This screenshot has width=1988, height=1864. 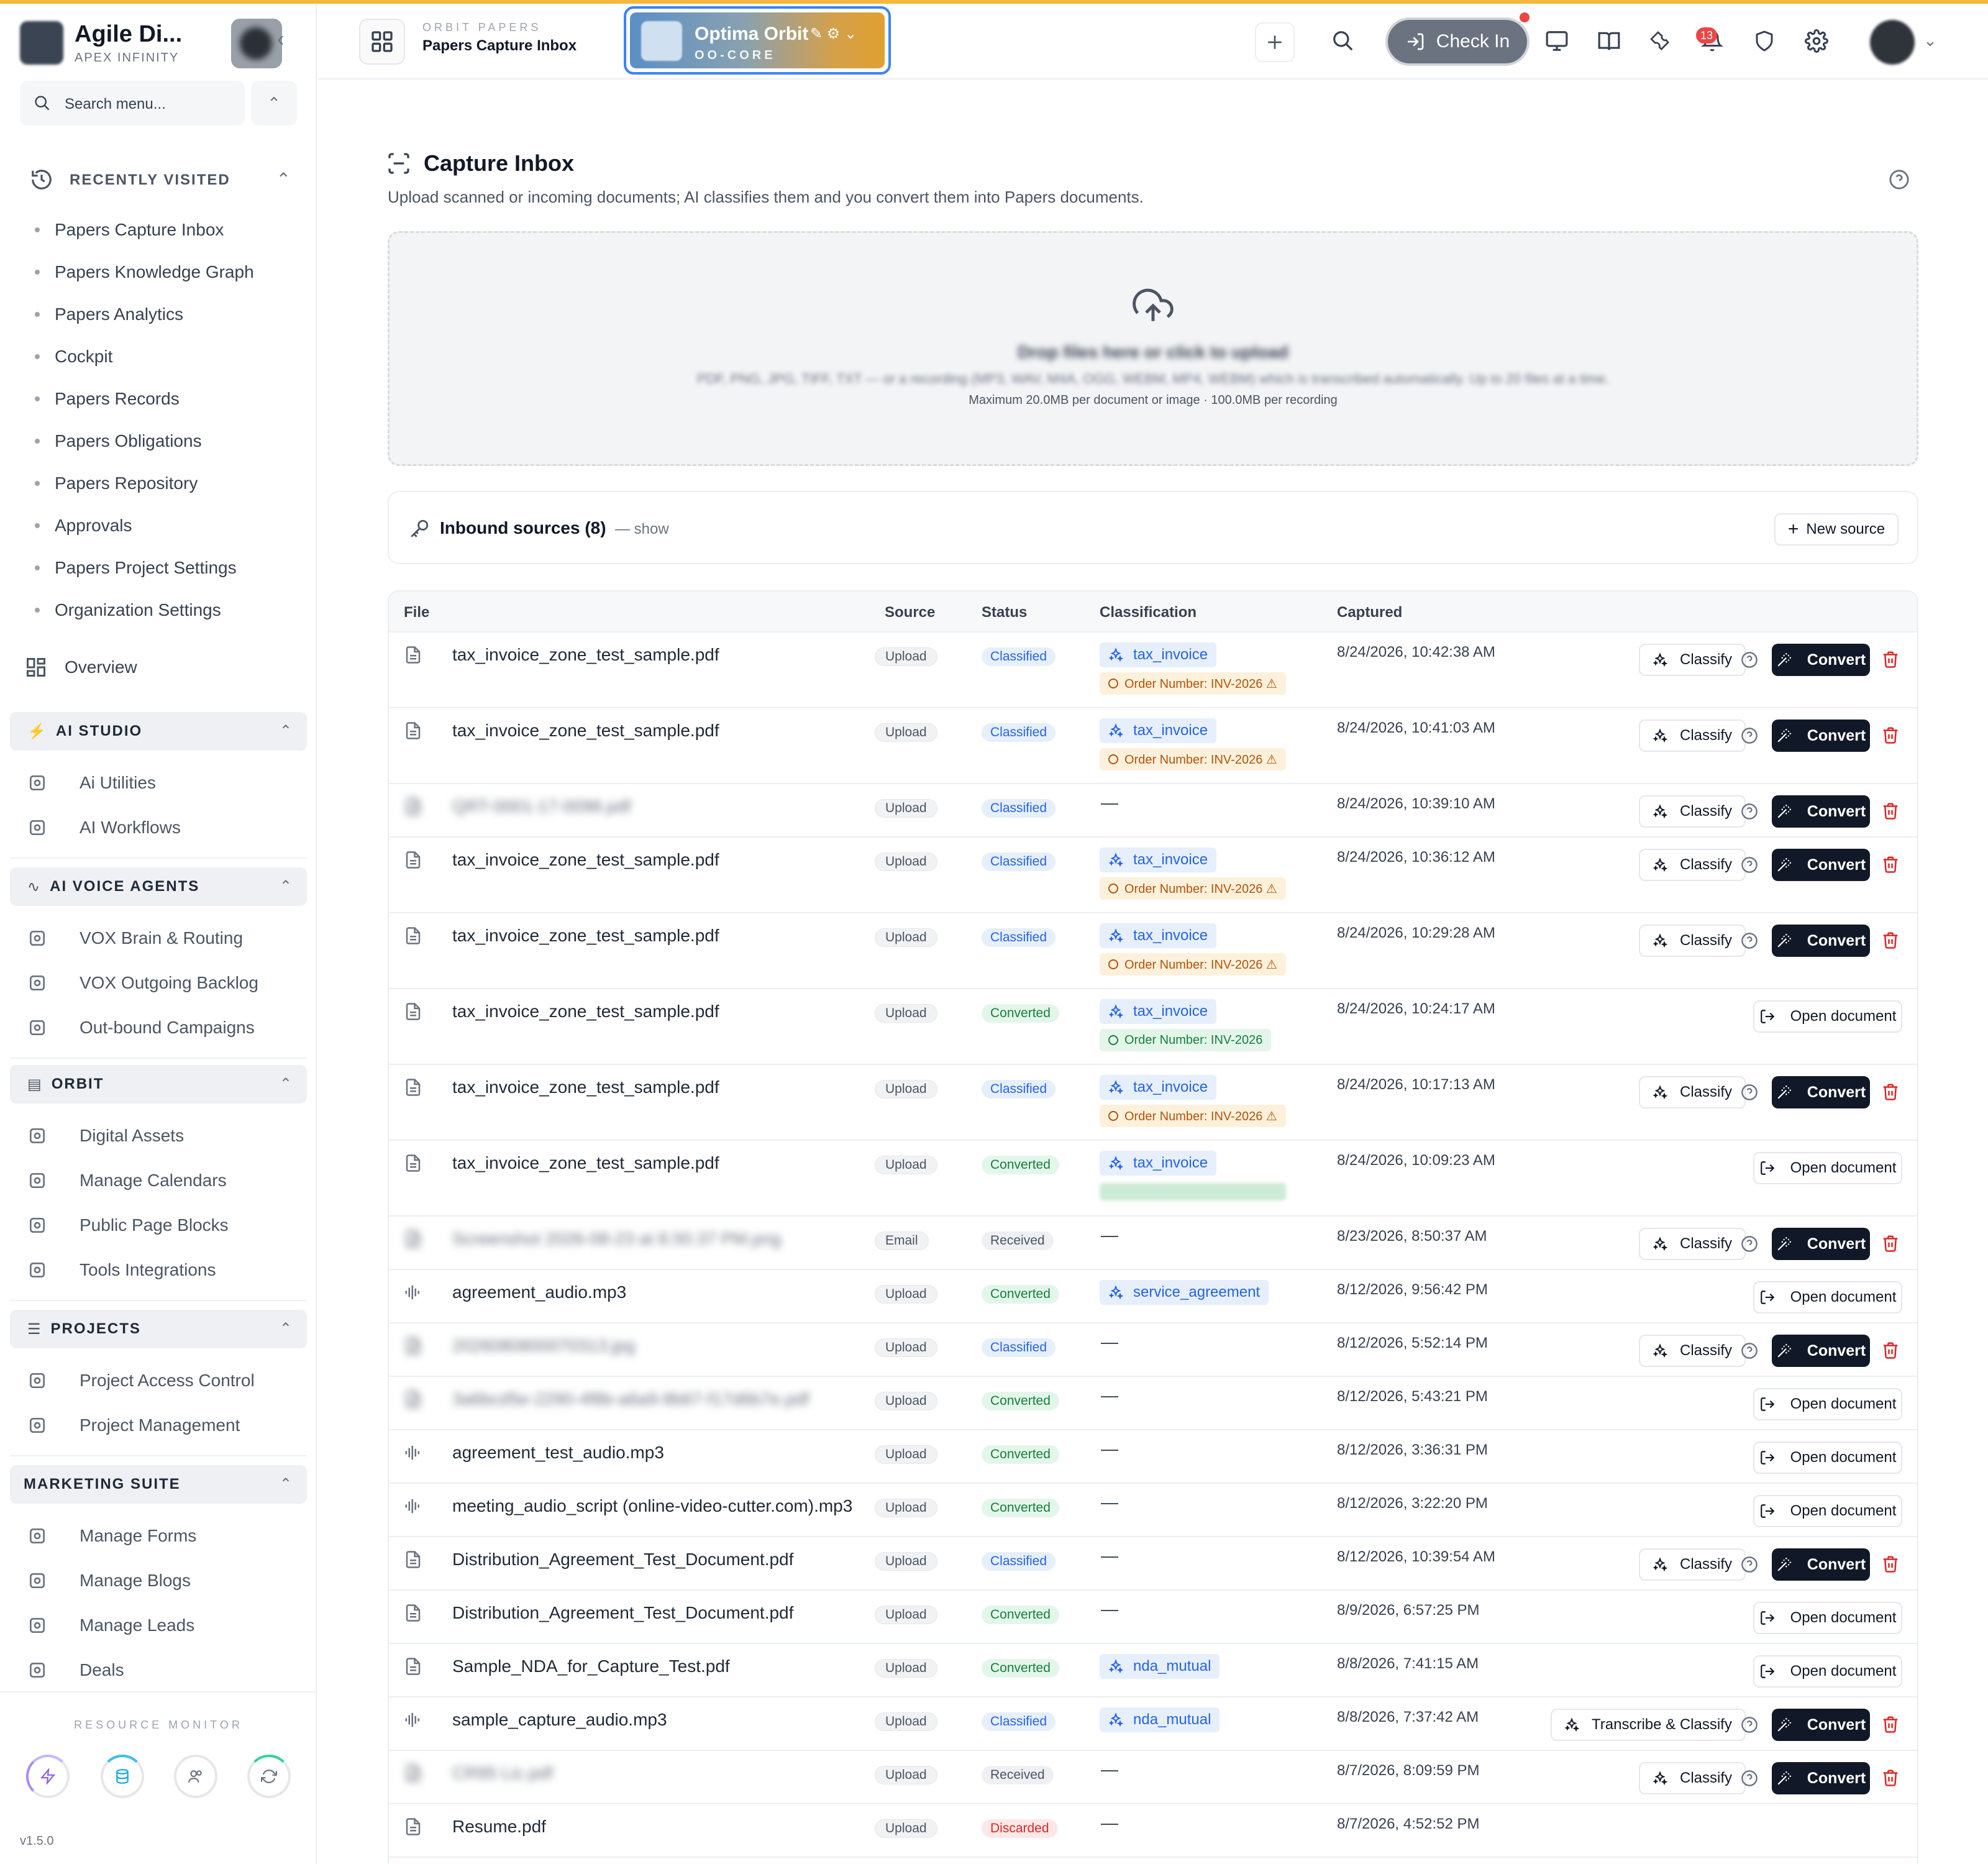 What do you see at coordinates (910, 612) in the screenshot?
I see `column-source: Source` at bounding box center [910, 612].